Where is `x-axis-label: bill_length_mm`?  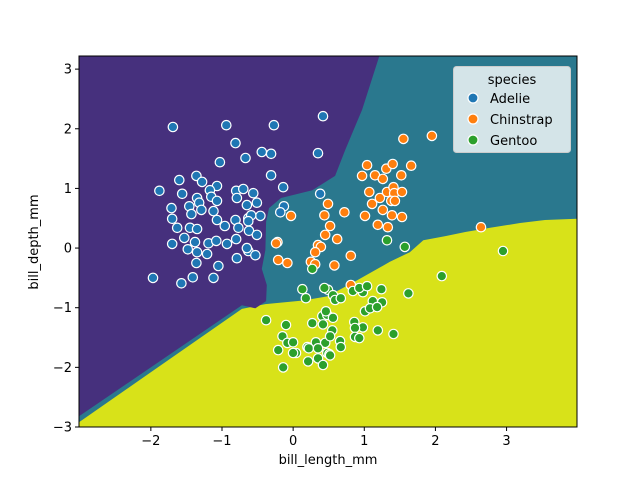
x-axis-label: bill_length_mm is located at coordinates (328, 460).